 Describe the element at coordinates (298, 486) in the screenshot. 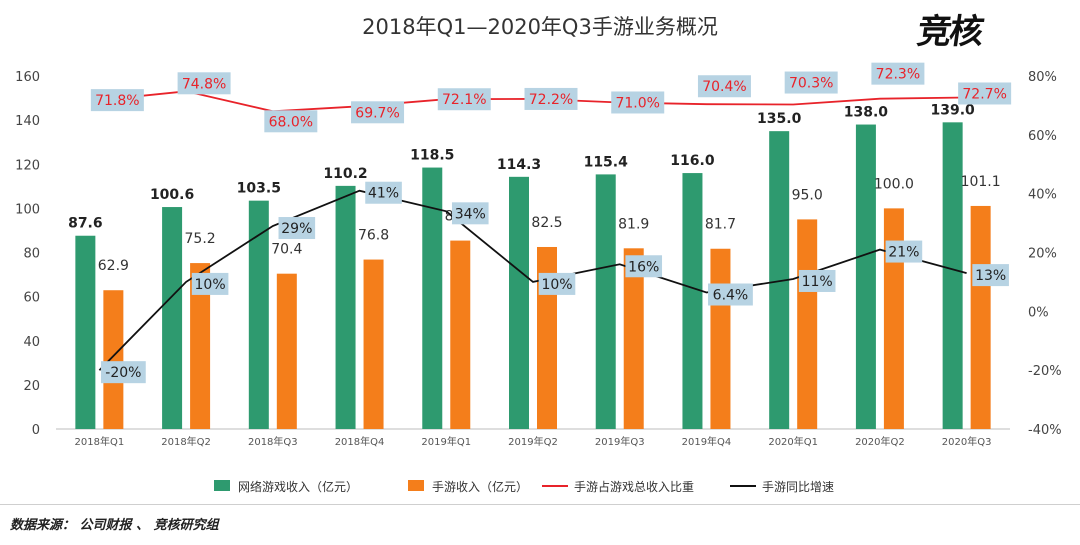

I see `legend-label: 网络游戏收入（亿元）` at that location.